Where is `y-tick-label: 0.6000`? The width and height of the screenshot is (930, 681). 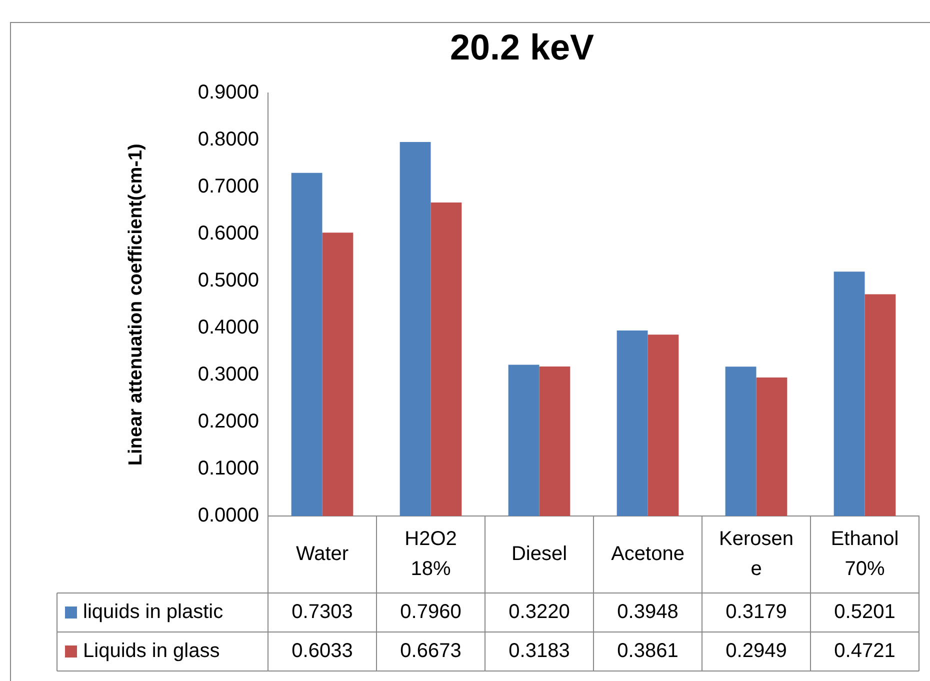 y-tick-label: 0.6000 is located at coordinates (228, 233).